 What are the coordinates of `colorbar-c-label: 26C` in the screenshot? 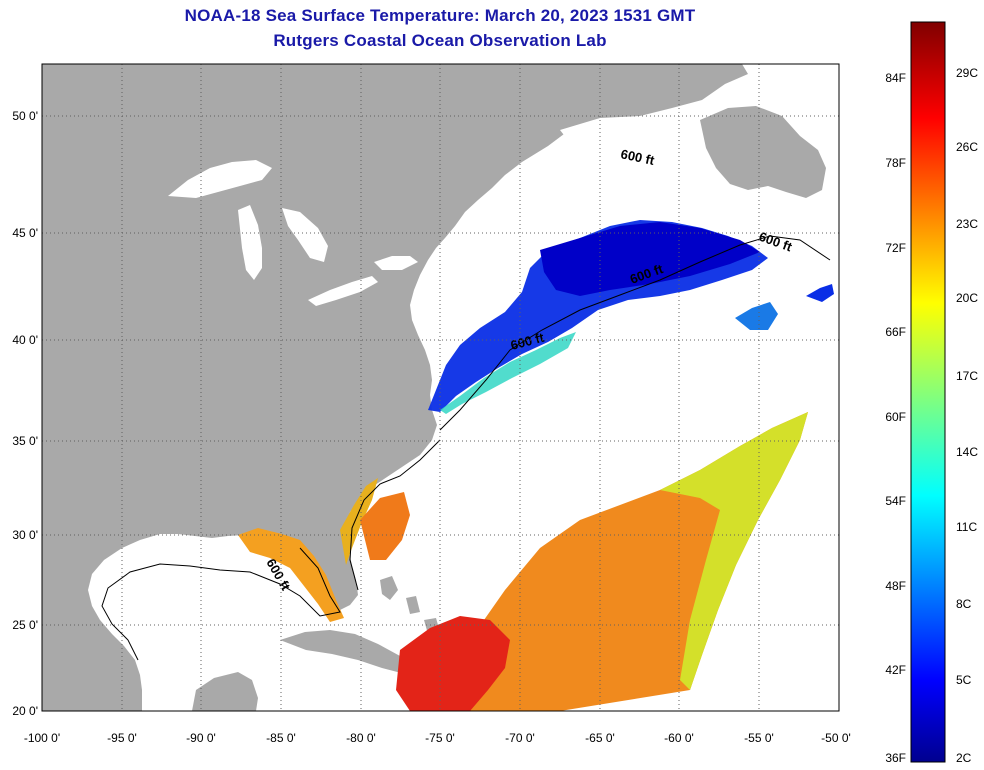 It's located at (967, 147).